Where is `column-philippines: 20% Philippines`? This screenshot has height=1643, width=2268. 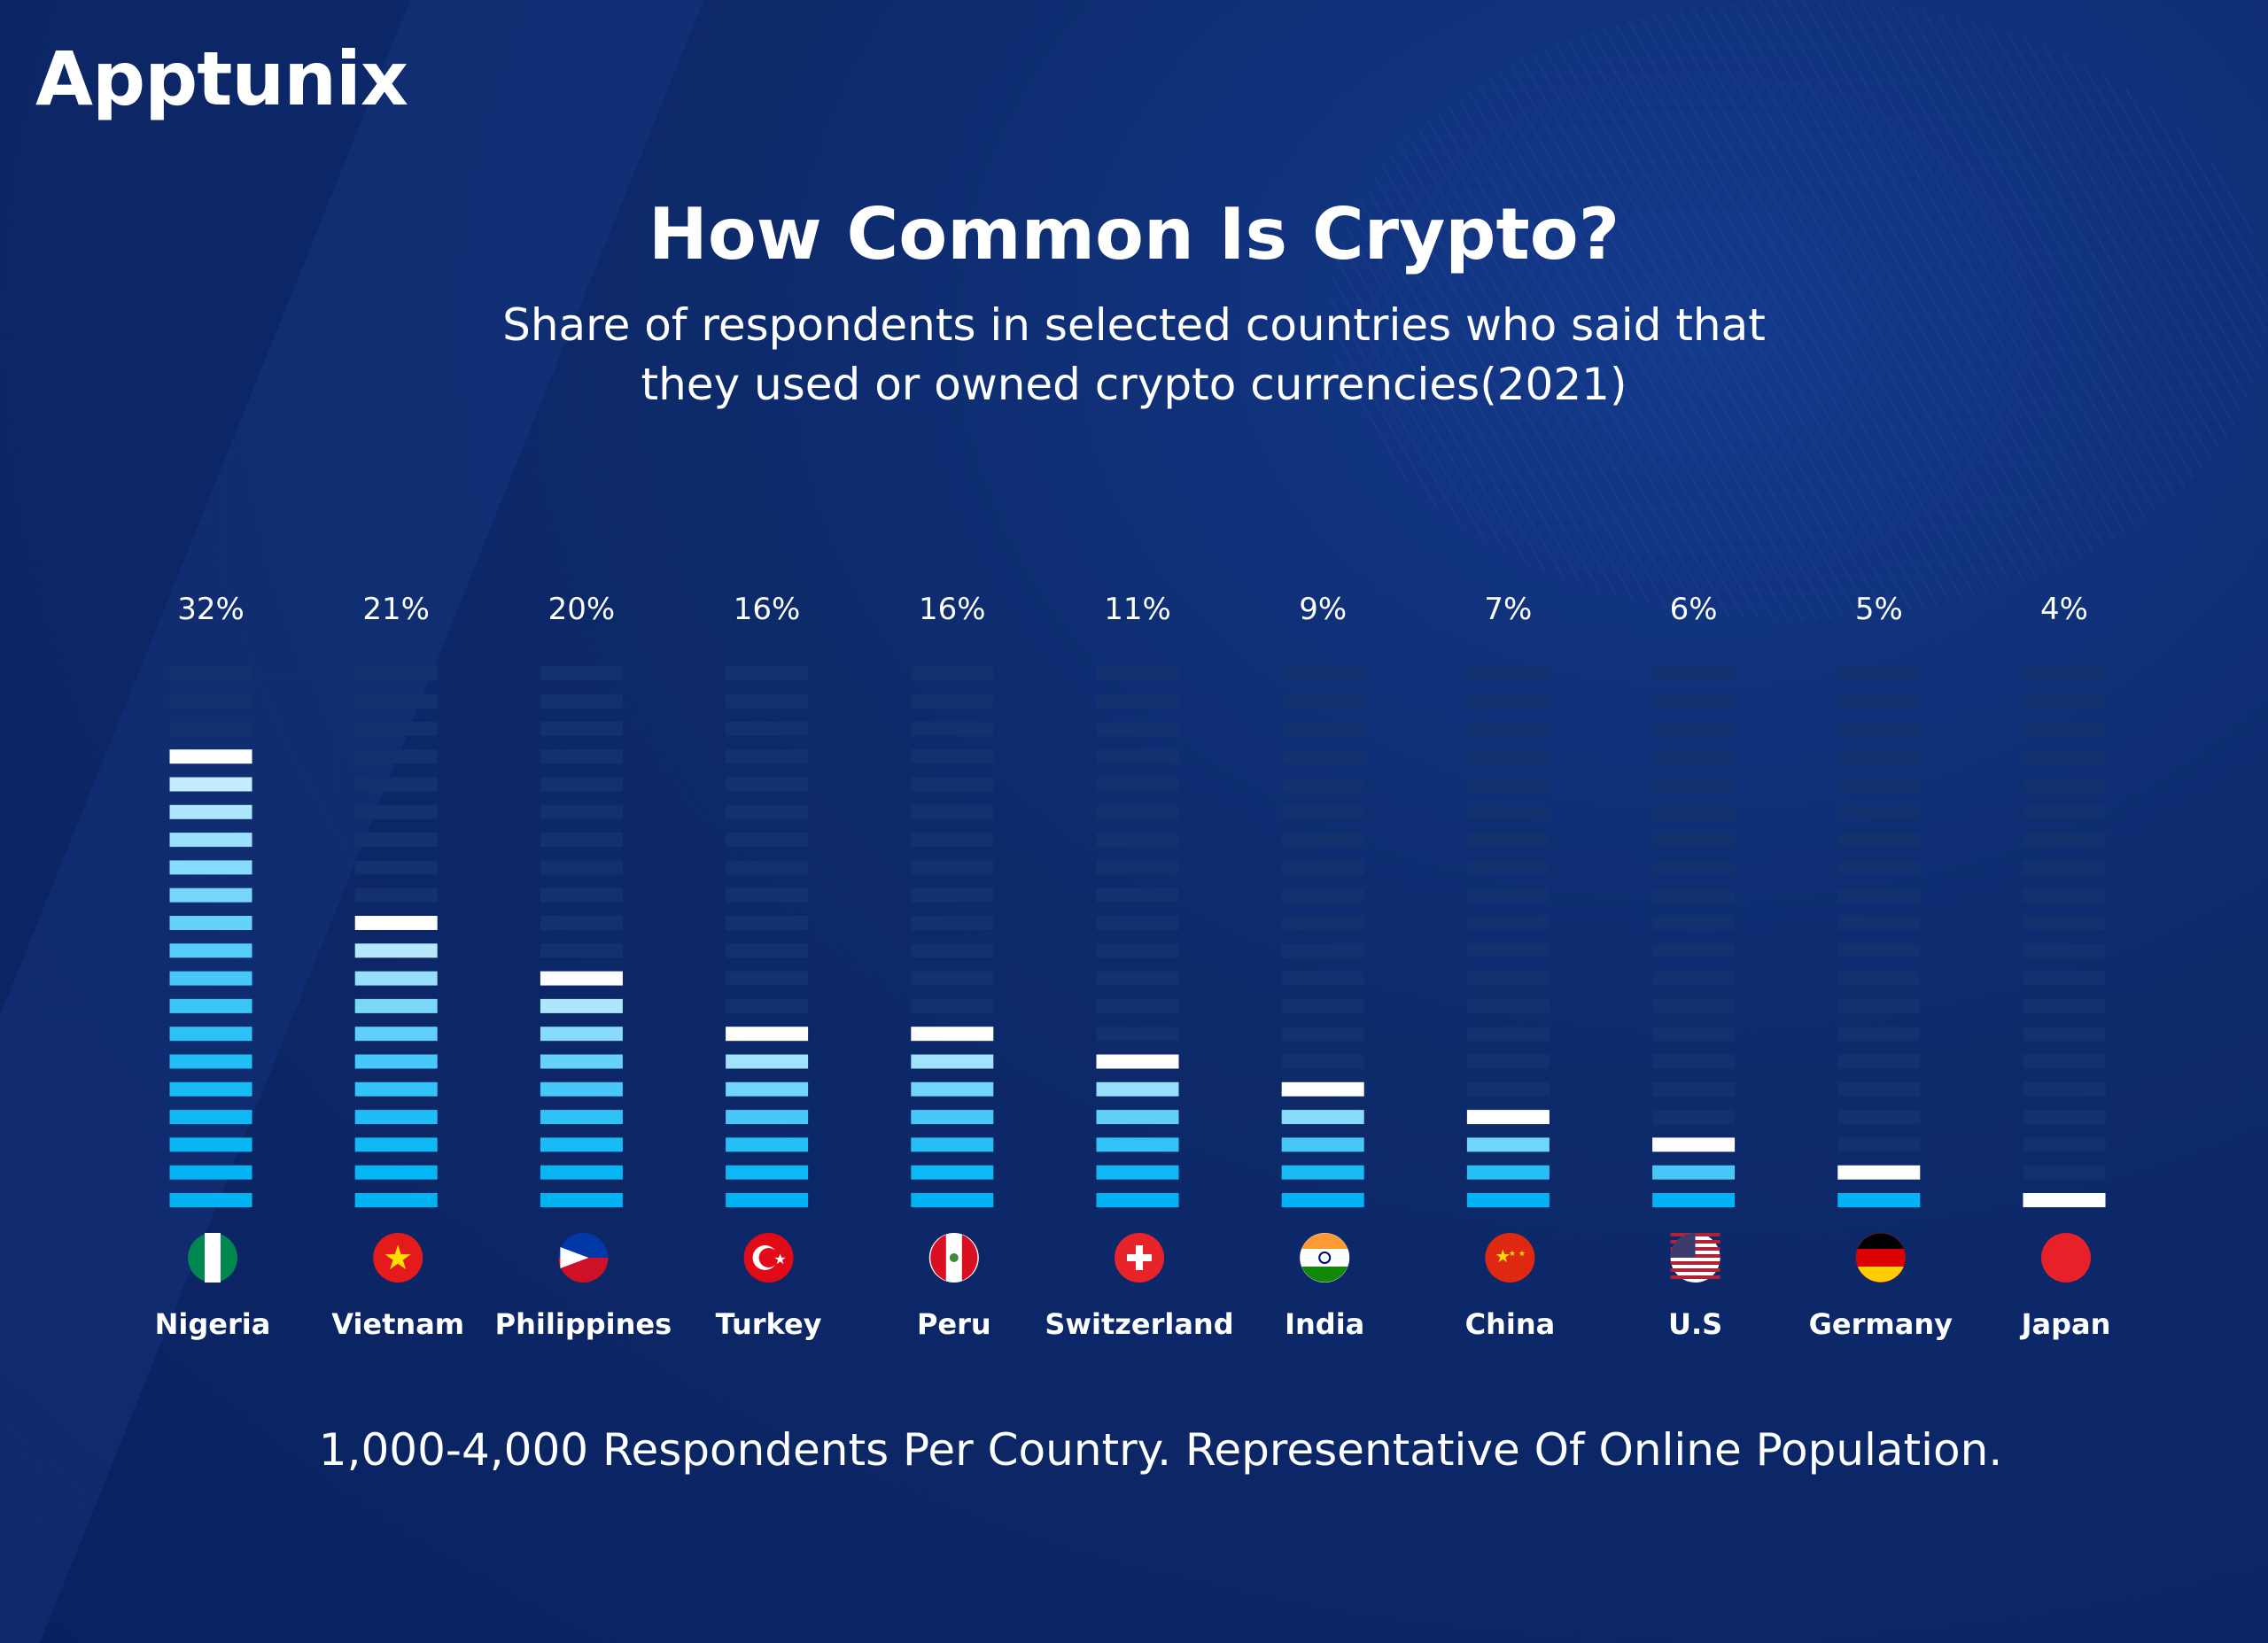
column-philippines: 20% Philippines is located at coordinates (583, 966).